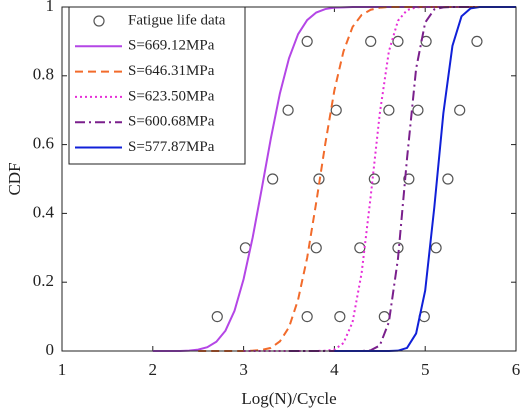 The image size is (520, 414). Describe the element at coordinates (243, 369) in the screenshot. I see `x-tick-label: 3` at that location.